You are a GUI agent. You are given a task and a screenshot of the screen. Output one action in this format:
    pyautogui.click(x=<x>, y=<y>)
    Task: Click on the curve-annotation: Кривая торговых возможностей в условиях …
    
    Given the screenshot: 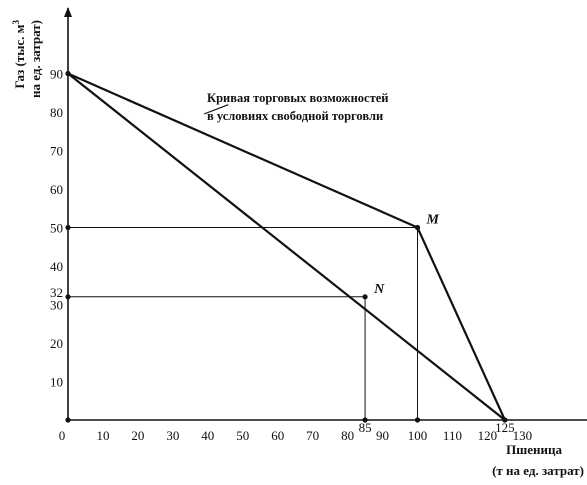 What is the action you would take?
    pyautogui.click(x=295, y=107)
    